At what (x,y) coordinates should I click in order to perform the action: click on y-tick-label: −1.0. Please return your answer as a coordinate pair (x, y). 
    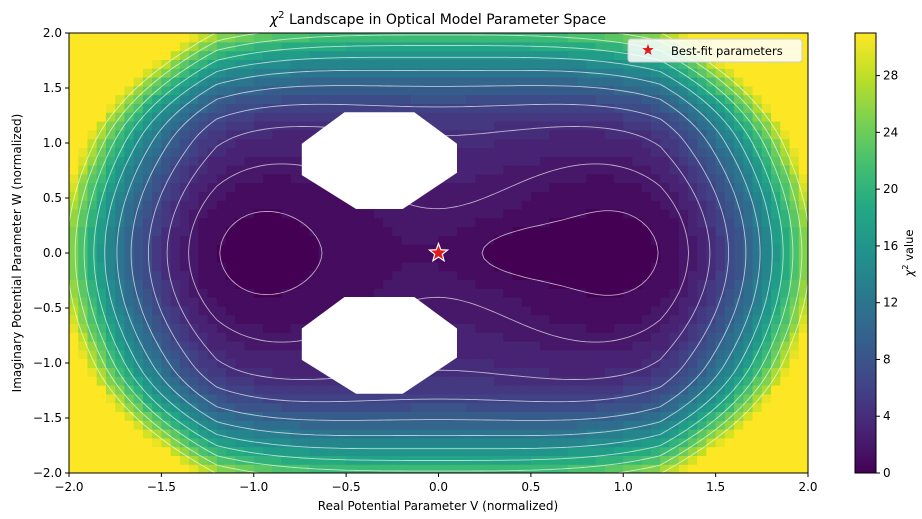
    Looking at the image, I should click on (47, 363).